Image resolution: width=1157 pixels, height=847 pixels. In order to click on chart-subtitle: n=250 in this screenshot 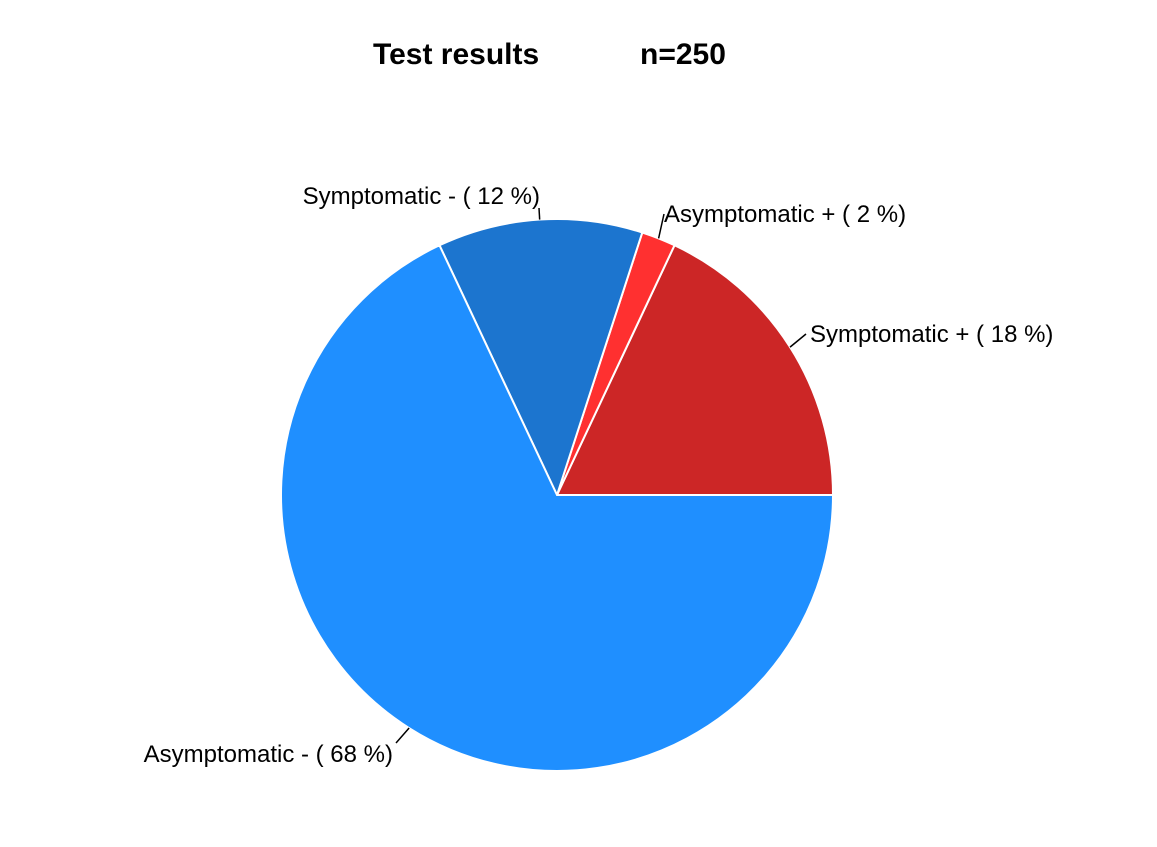, I will do `click(683, 54)`.